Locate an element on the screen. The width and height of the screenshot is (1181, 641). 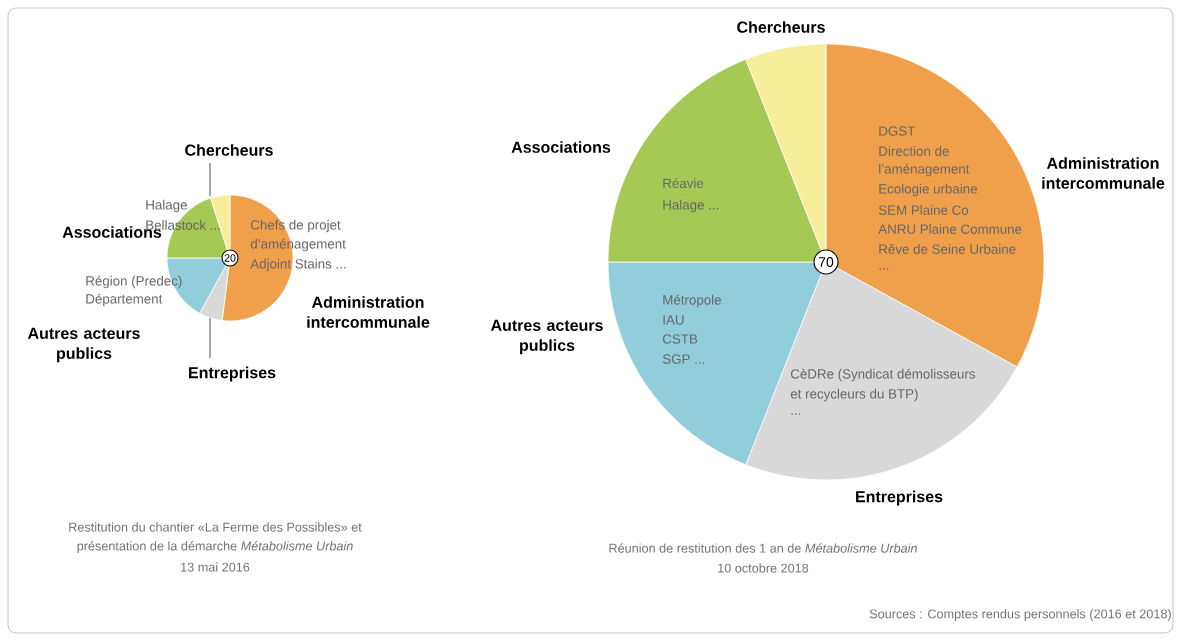
text: Ecologie urbaine is located at coordinates (928, 190).